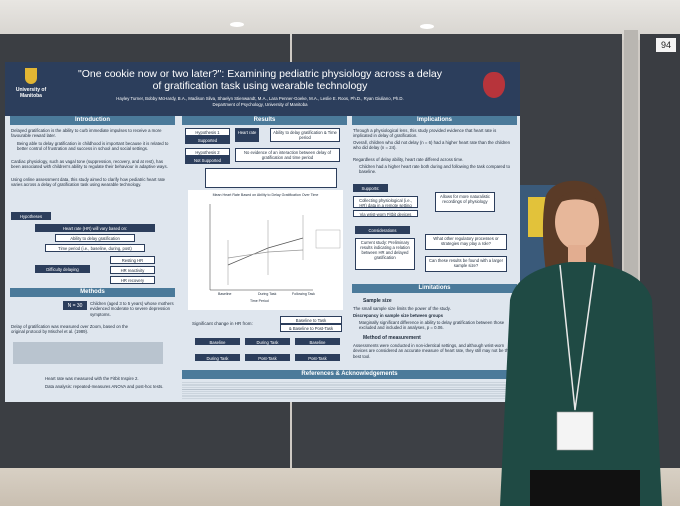  What do you see at coordinates (311, 328) in the screenshot?
I see `result-box: & Baseline to Post-Task` at bounding box center [311, 328].